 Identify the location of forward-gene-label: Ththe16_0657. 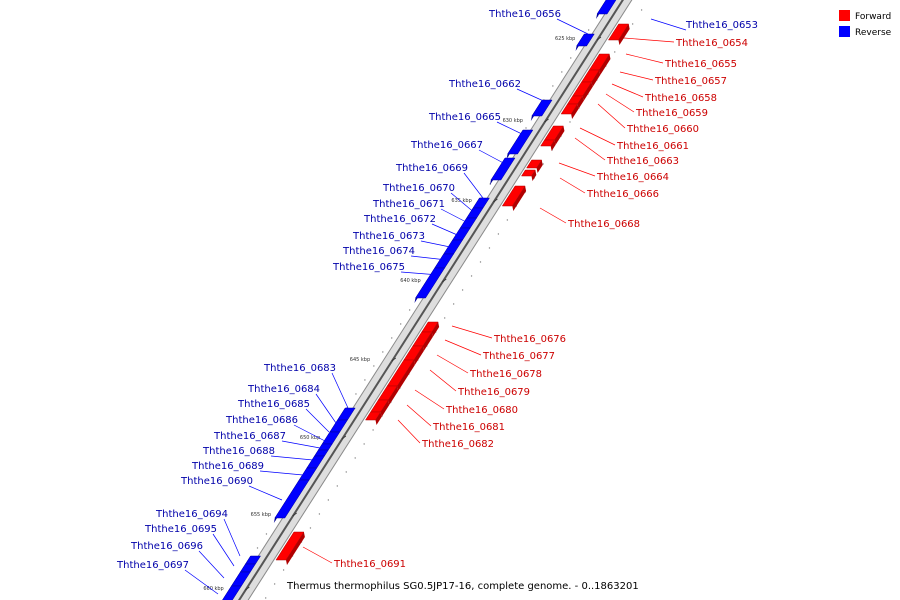
(690, 81).